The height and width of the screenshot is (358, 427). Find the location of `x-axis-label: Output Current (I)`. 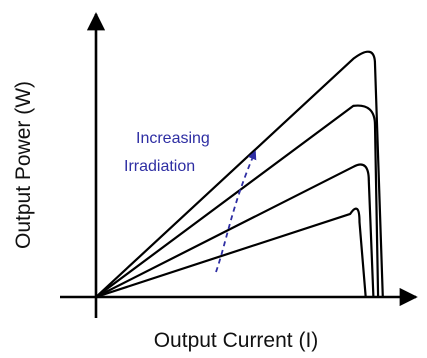

x-axis-label: Output Current (I) is located at coordinates (236, 340).